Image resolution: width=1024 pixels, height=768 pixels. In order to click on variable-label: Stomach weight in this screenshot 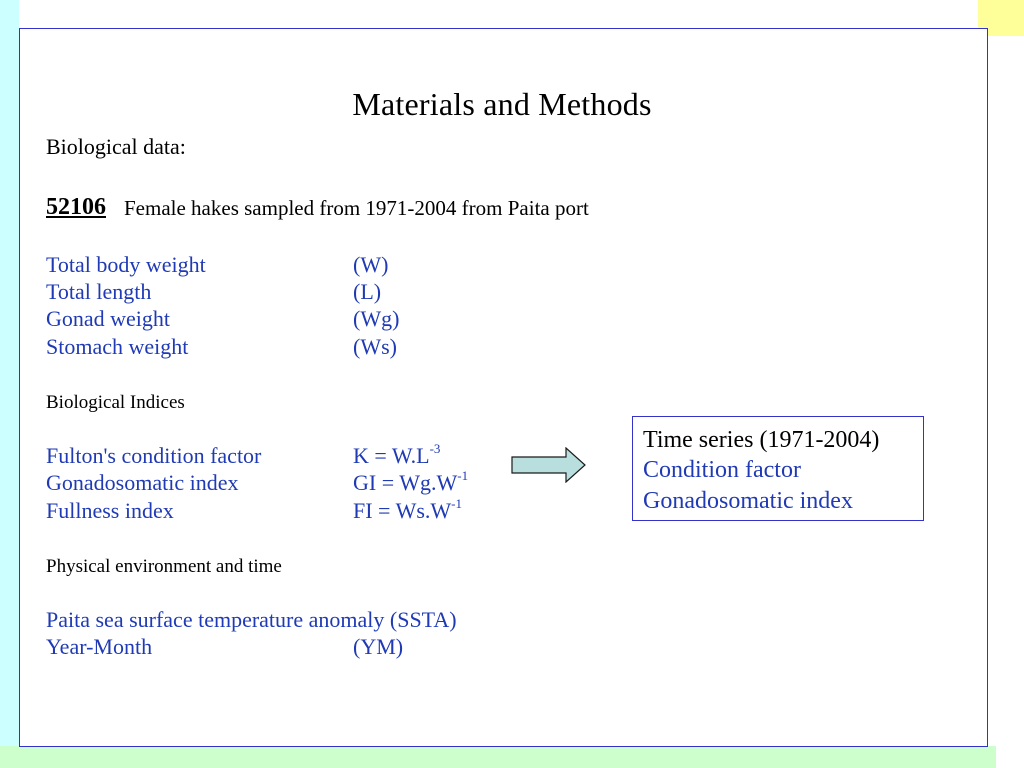, I will do `click(117, 346)`.